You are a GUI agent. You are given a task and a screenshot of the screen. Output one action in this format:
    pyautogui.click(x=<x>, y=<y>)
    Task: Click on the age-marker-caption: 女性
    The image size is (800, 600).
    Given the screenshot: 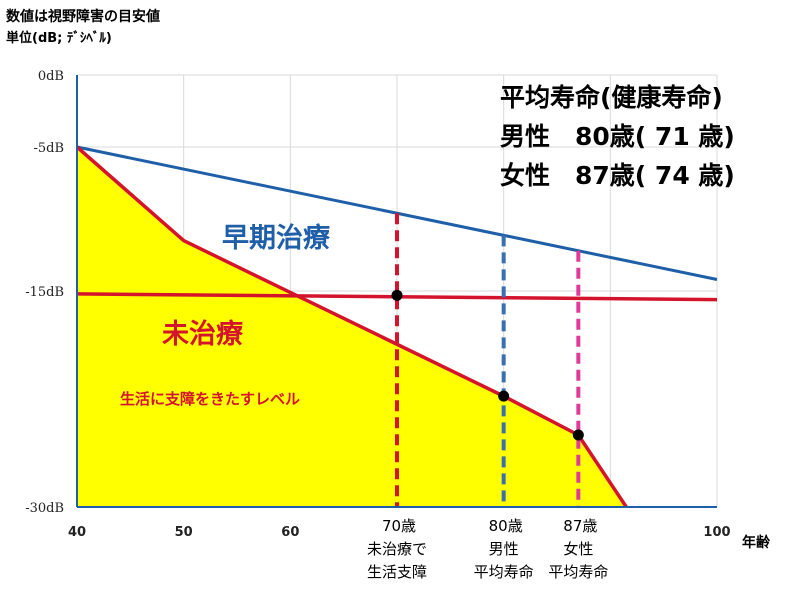 What is the action you would take?
    pyautogui.click(x=578, y=549)
    